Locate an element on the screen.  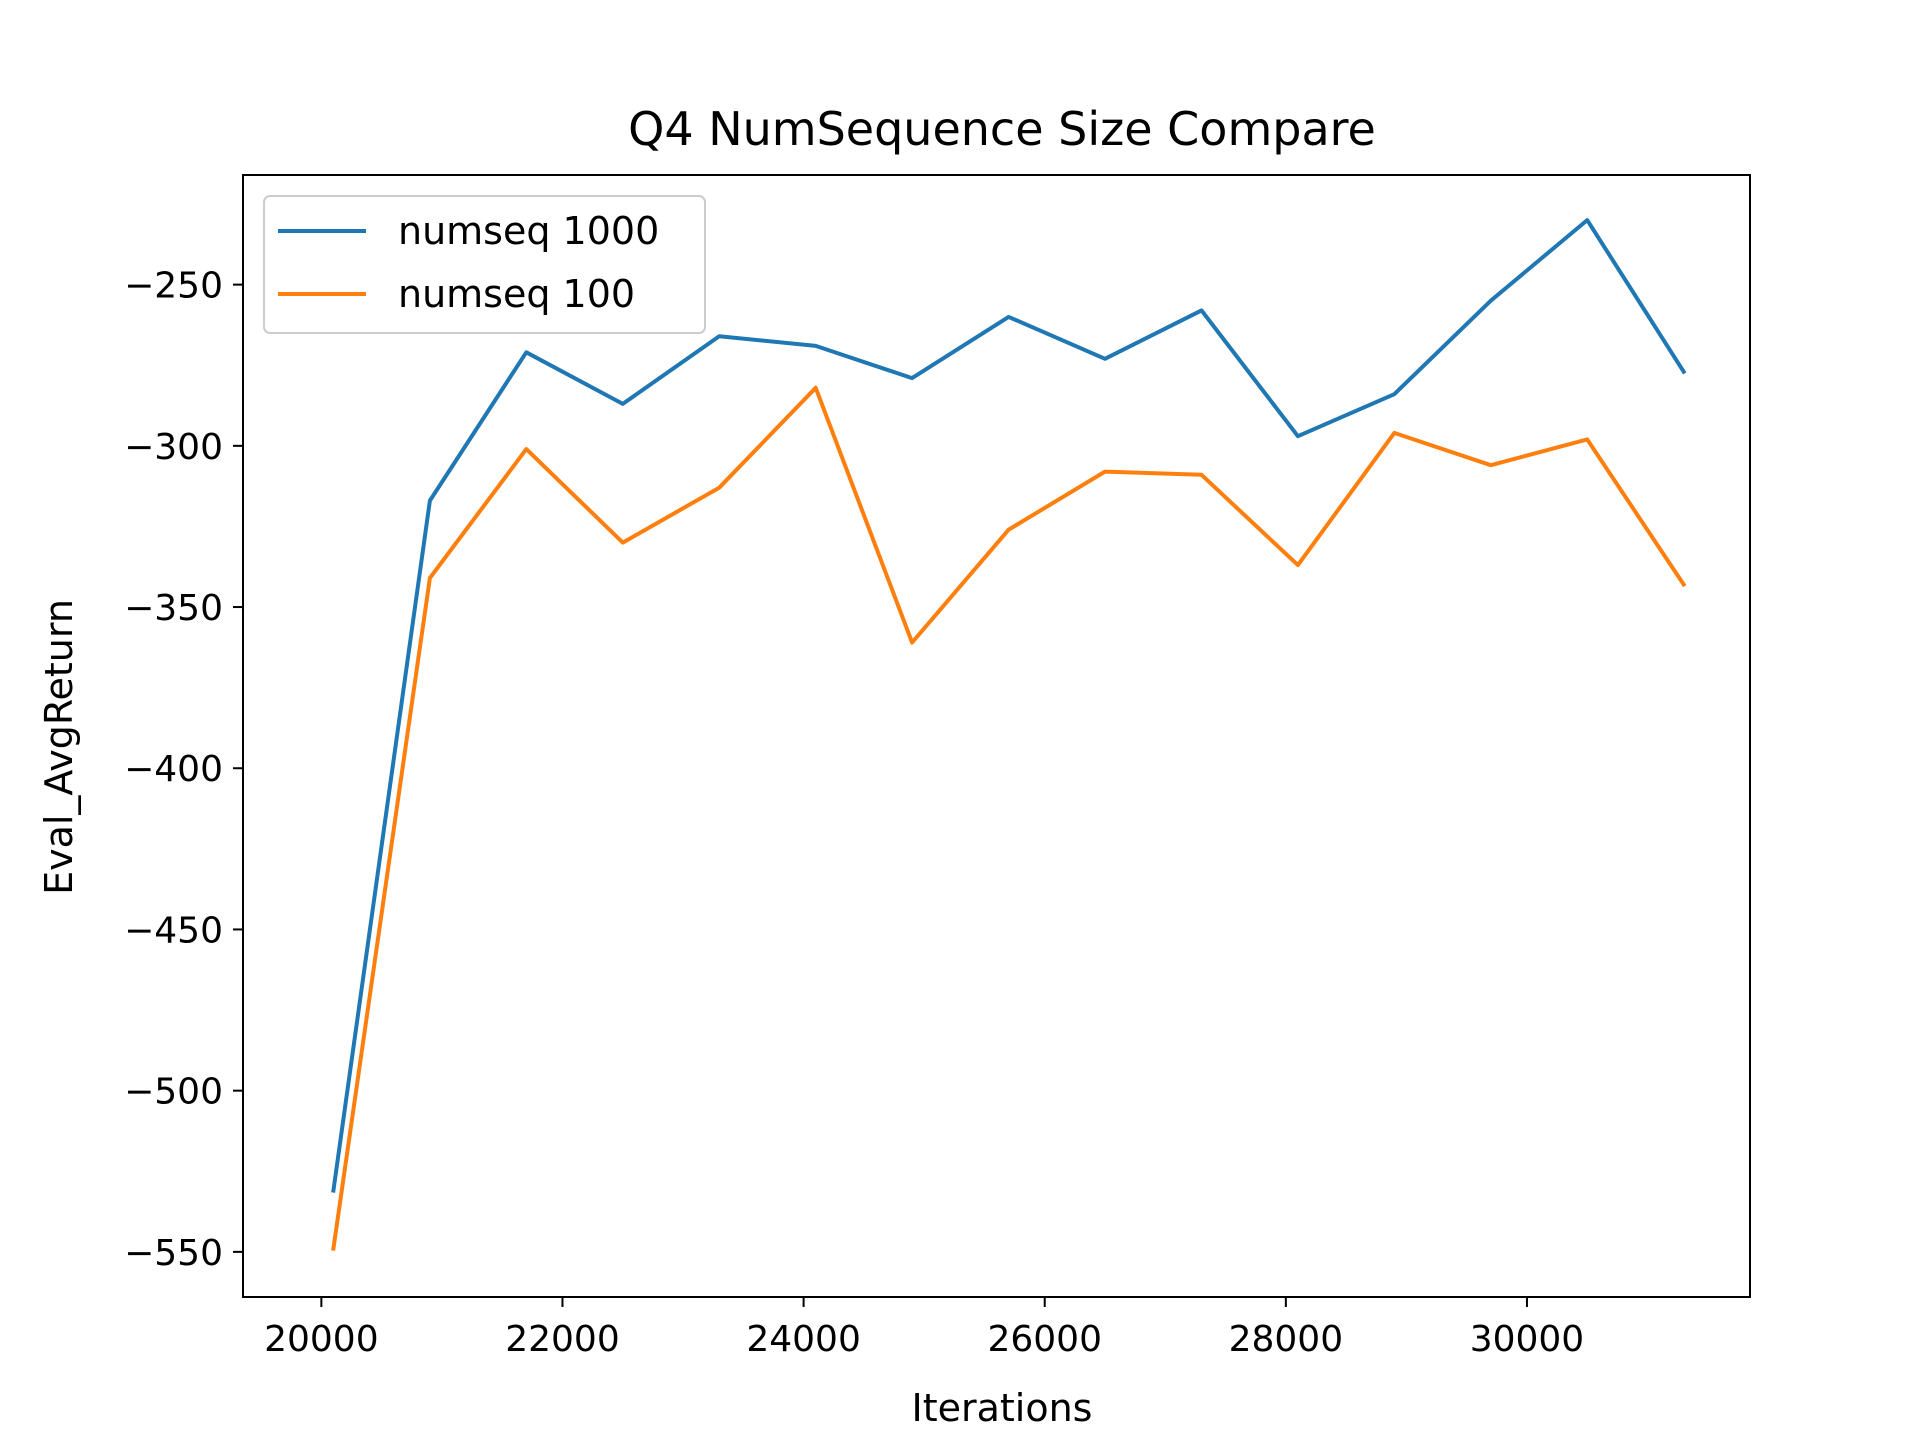
y-tick-label: −450 is located at coordinates (173, 930).